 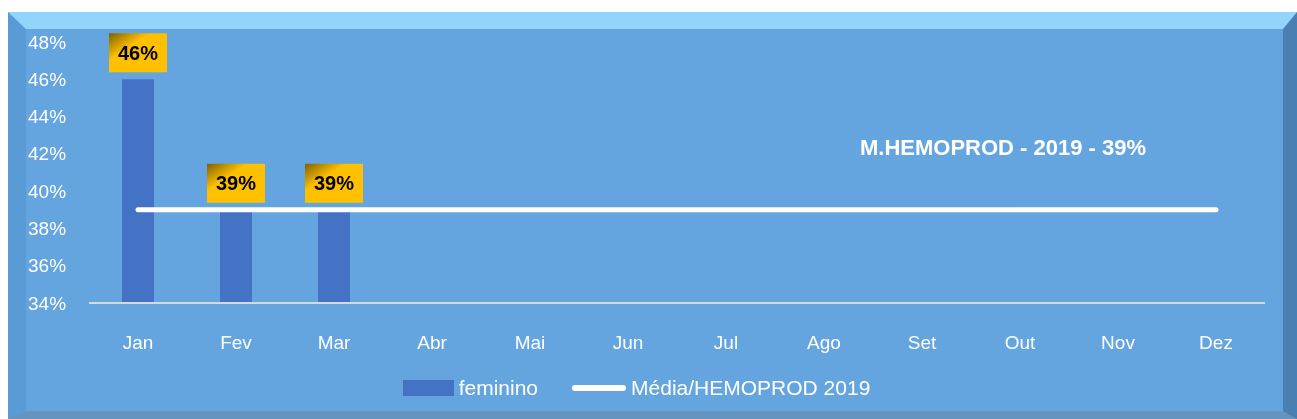 What do you see at coordinates (1003, 148) in the screenshot?
I see `annotation: M.HEMOPROD - 2019 - 39%` at bounding box center [1003, 148].